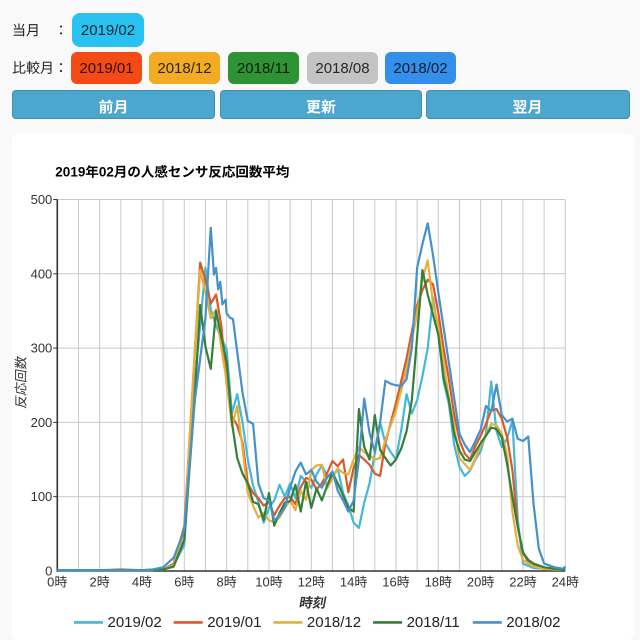 This screenshot has height=640, width=640. What do you see at coordinates (347, 582) in the screenshot?
I see `svg-text: 14` at bounding box center [347, 582].